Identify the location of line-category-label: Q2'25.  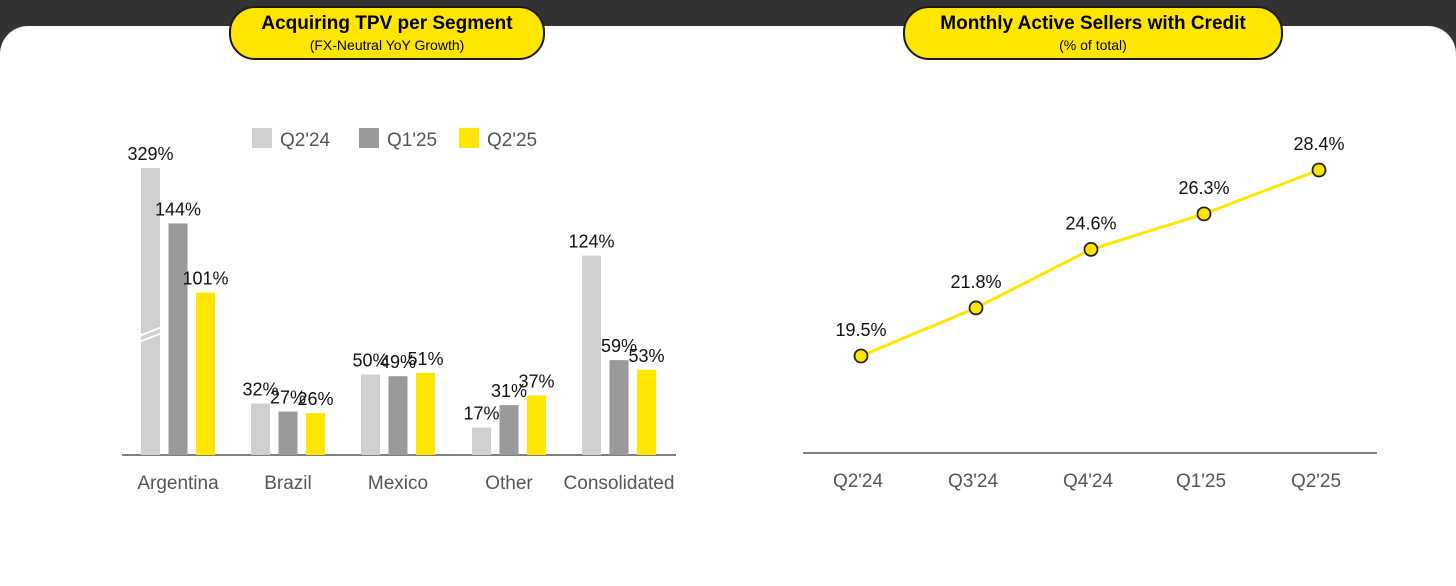
(1316, 481).